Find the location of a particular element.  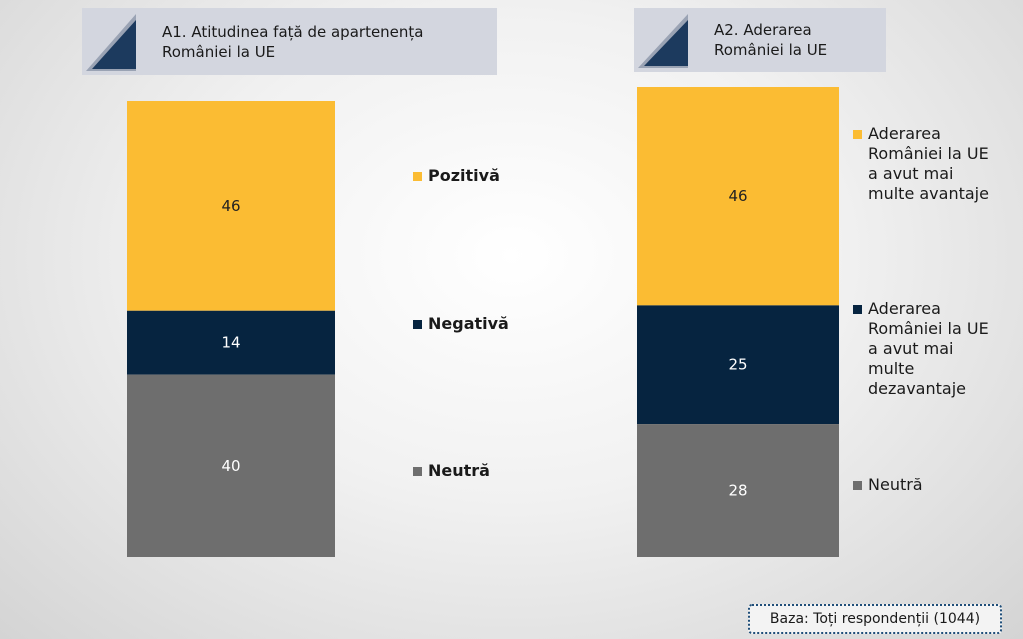

chart-a1-data-label-1: 46 is located at coordinates (230, 206).